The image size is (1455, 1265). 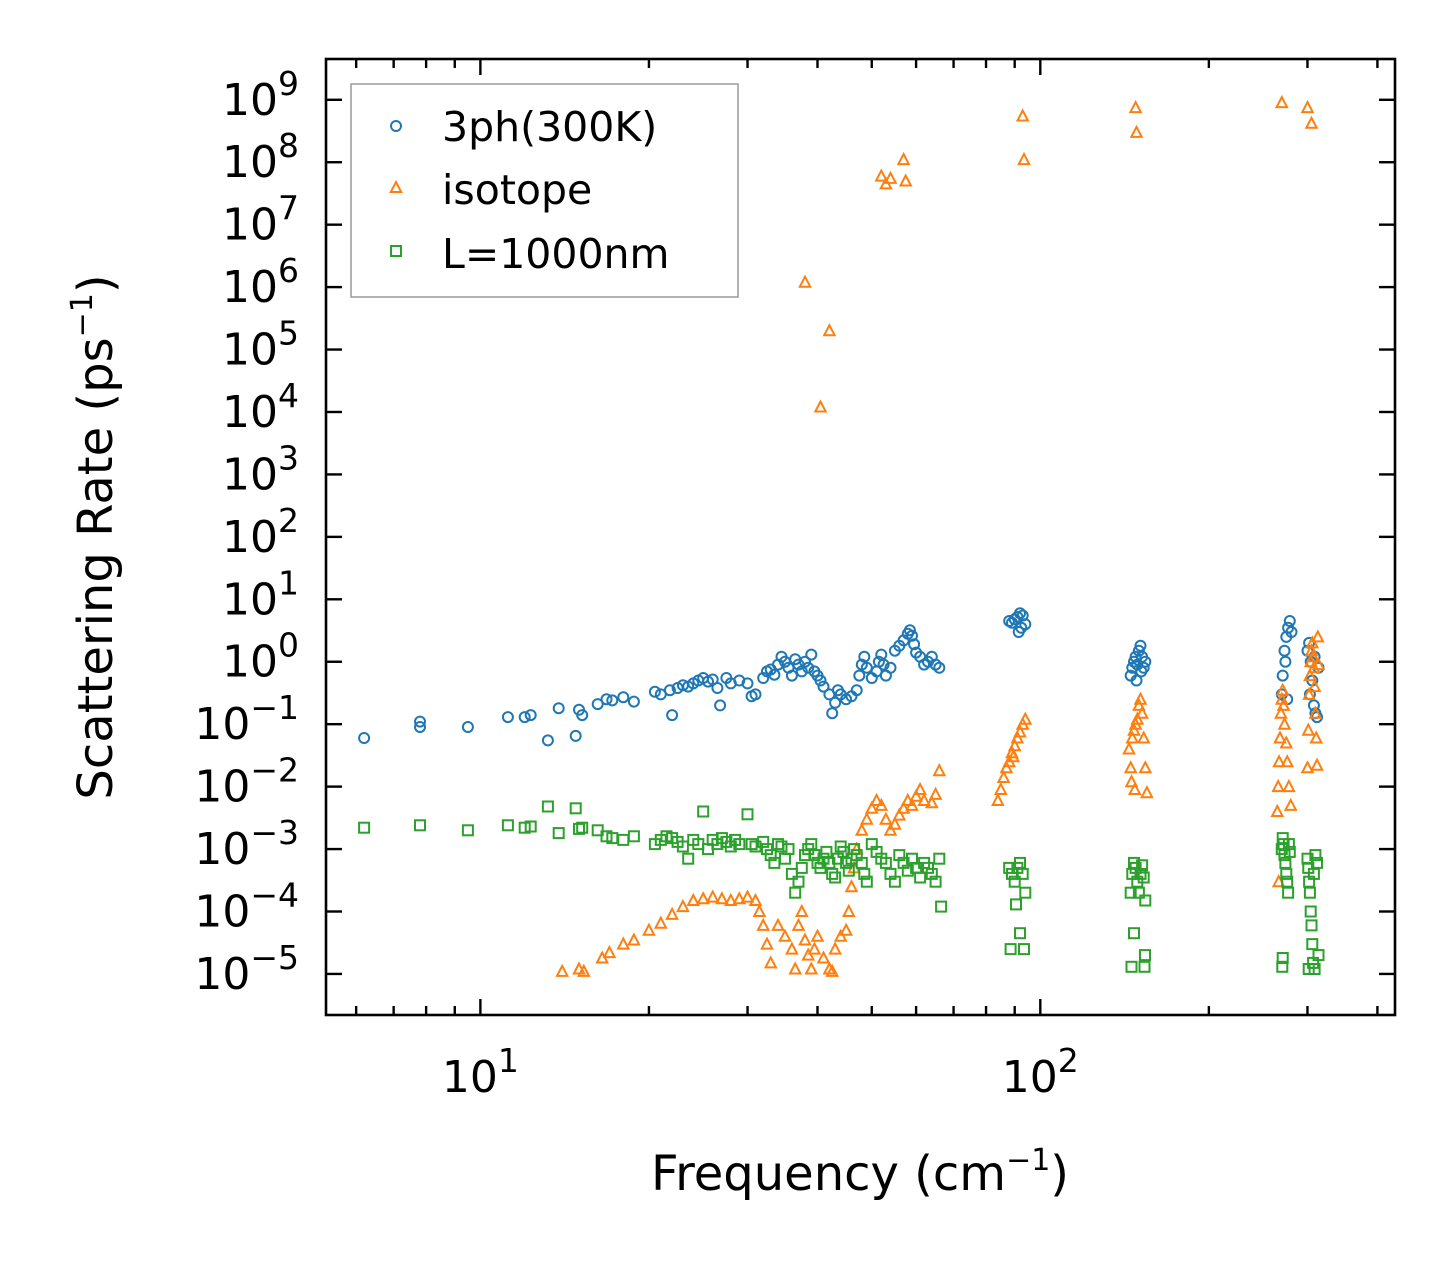 What do you see at coordinates (517, 190) in the screenshot?
I see `legend-label-isotope: isotope` at bounding box center [517, 190].